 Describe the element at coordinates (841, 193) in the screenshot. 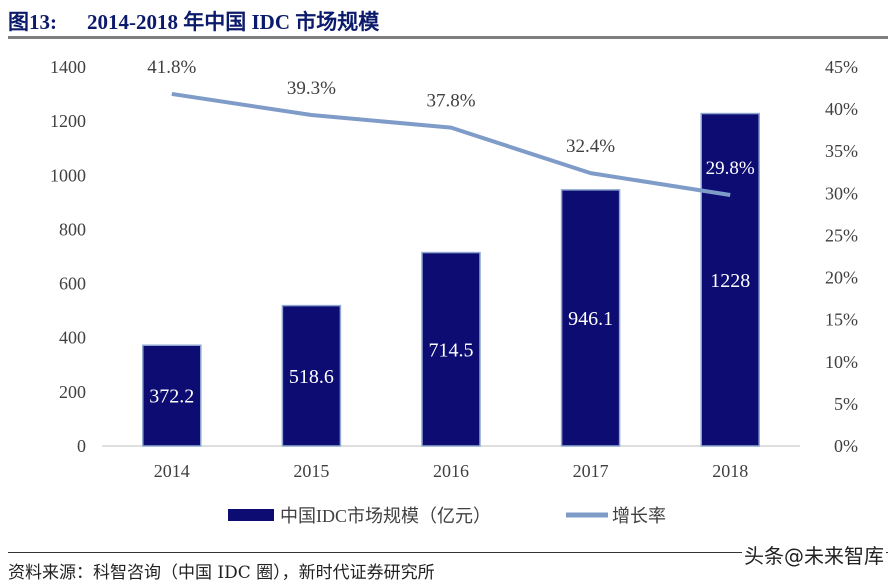

I see `y-right-tick-label: 30%` at that location.